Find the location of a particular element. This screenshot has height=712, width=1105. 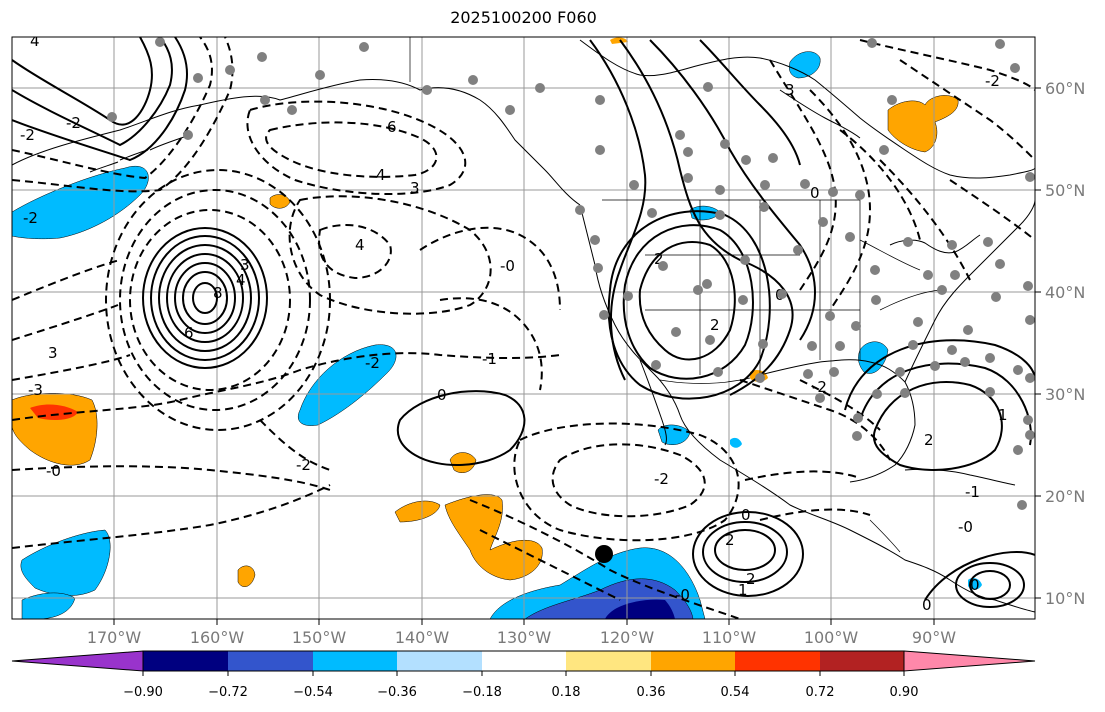

lon-label: 140°W is located at coordinates (422, 637).